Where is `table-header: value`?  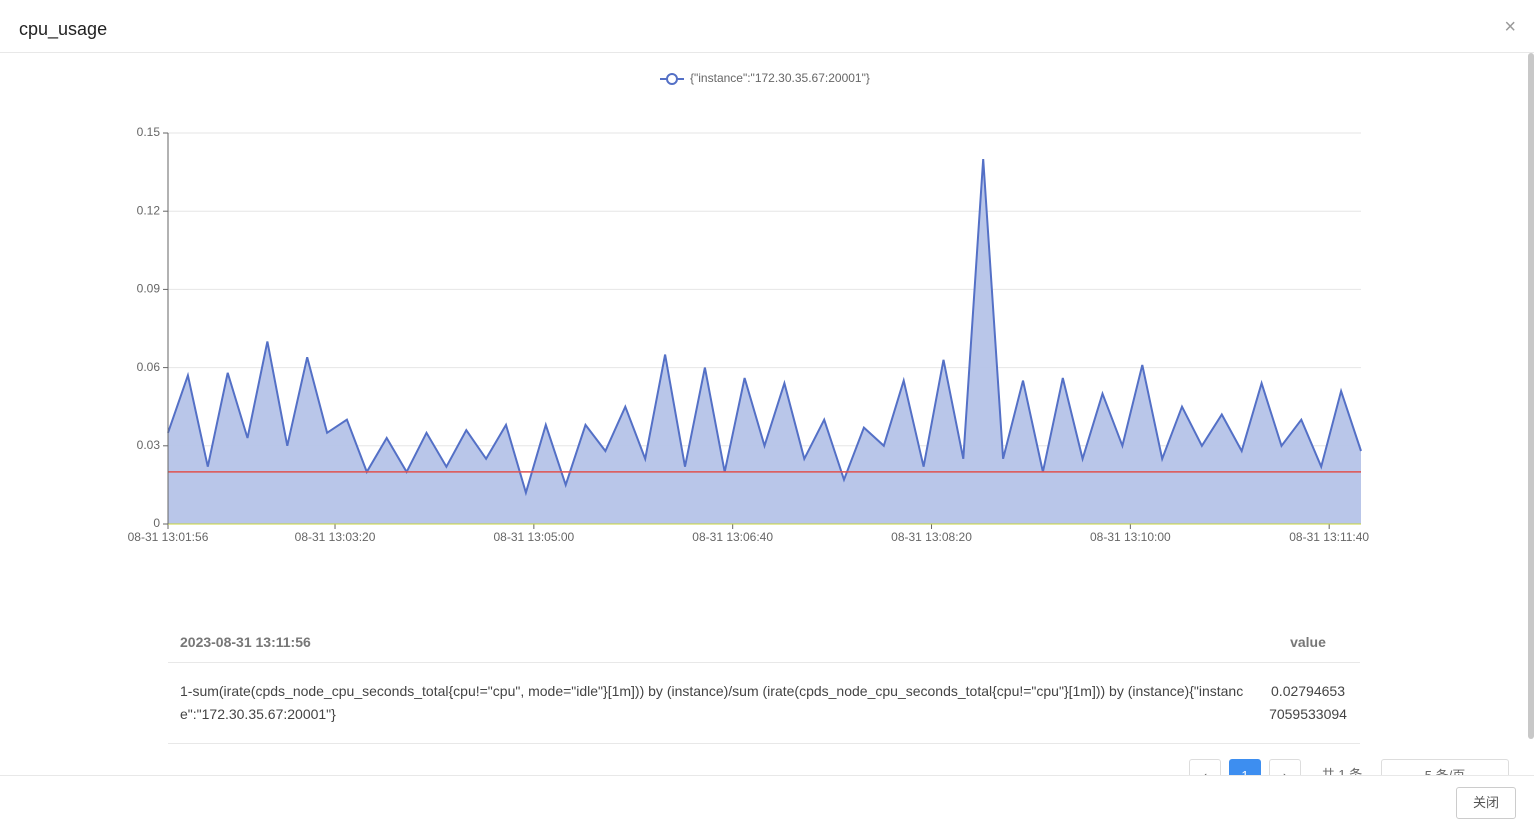 table-header: value is located at coordinates (1308, 642).